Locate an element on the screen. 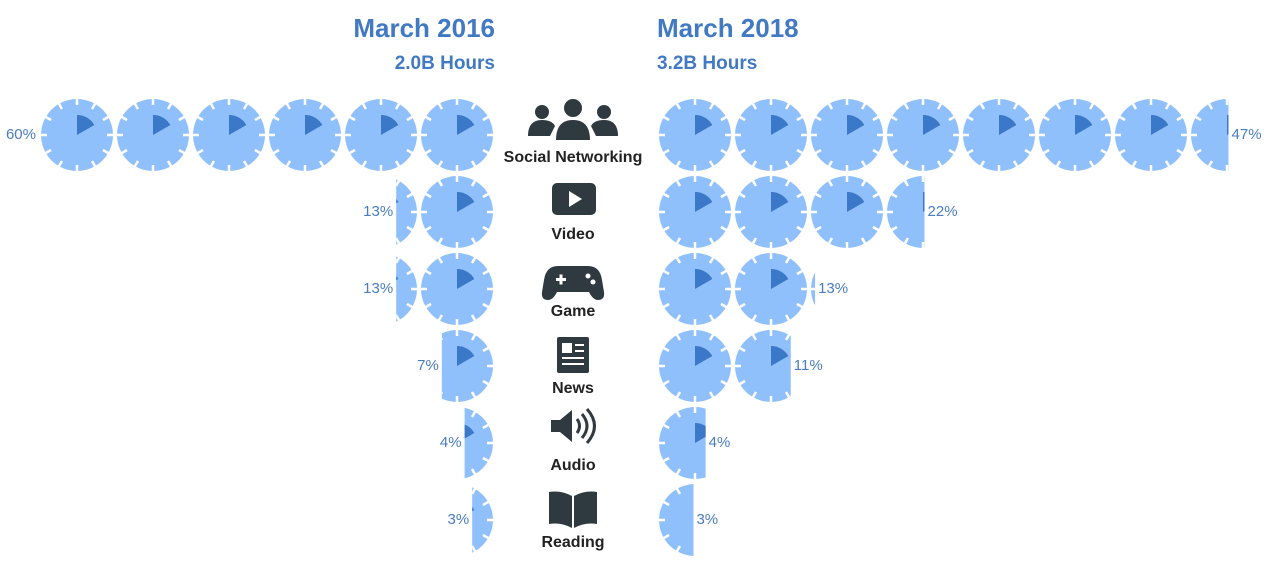 This screenshot has height=573, width=1268. value-label: 13% is located at coordinates (378, 211).